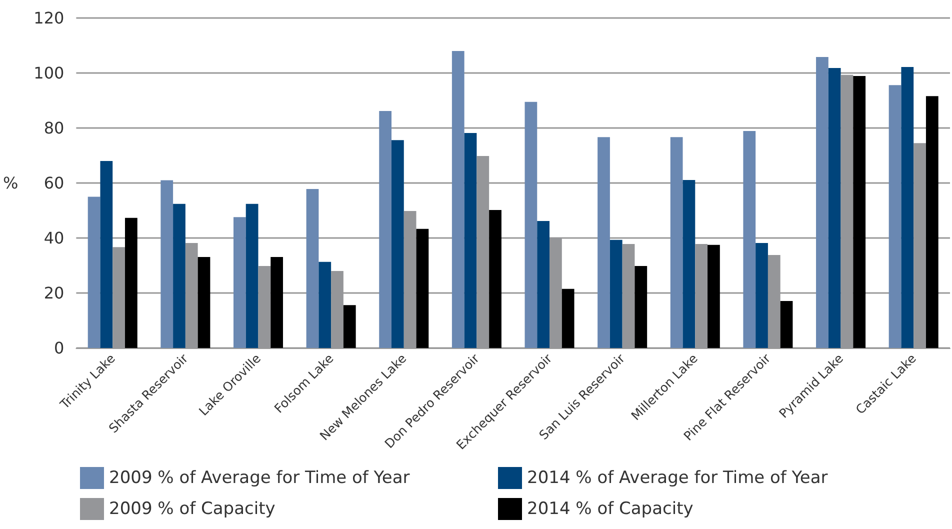 This screenshot has width=952, height=529. Describe the element at coordinates (54, 183) in the screenshot. I see `y-tick-label: 60` at that location.